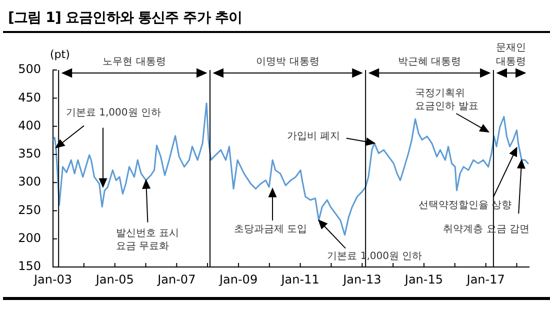  What do you see at coordinates (424, 279) in the screenshot?
I see `x-tick-label: Jan-15` at bounding box center [424, 279].